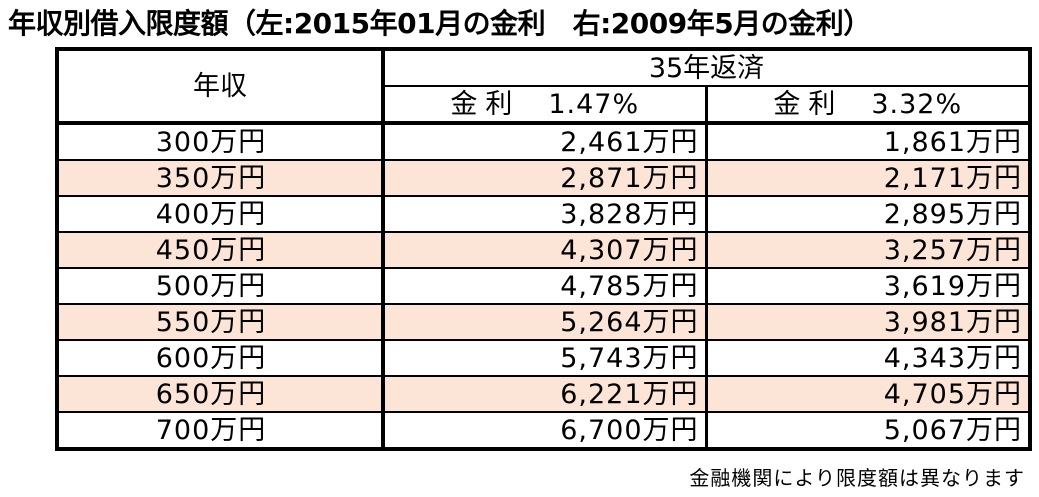  Describe the element at coordinates (868, 250) in the screenshot. I see `limit-2009-cell: 3,257万円` at that location.